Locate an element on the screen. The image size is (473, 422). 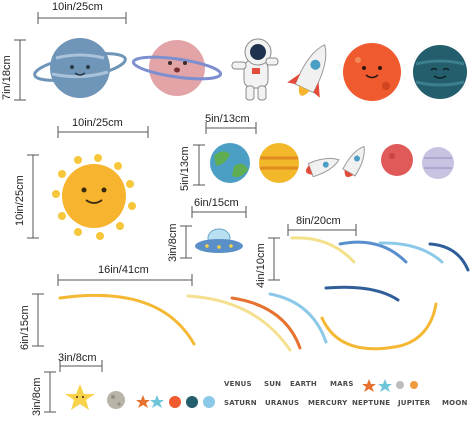
word-sun: SUN is located at coordinates (273, 384).